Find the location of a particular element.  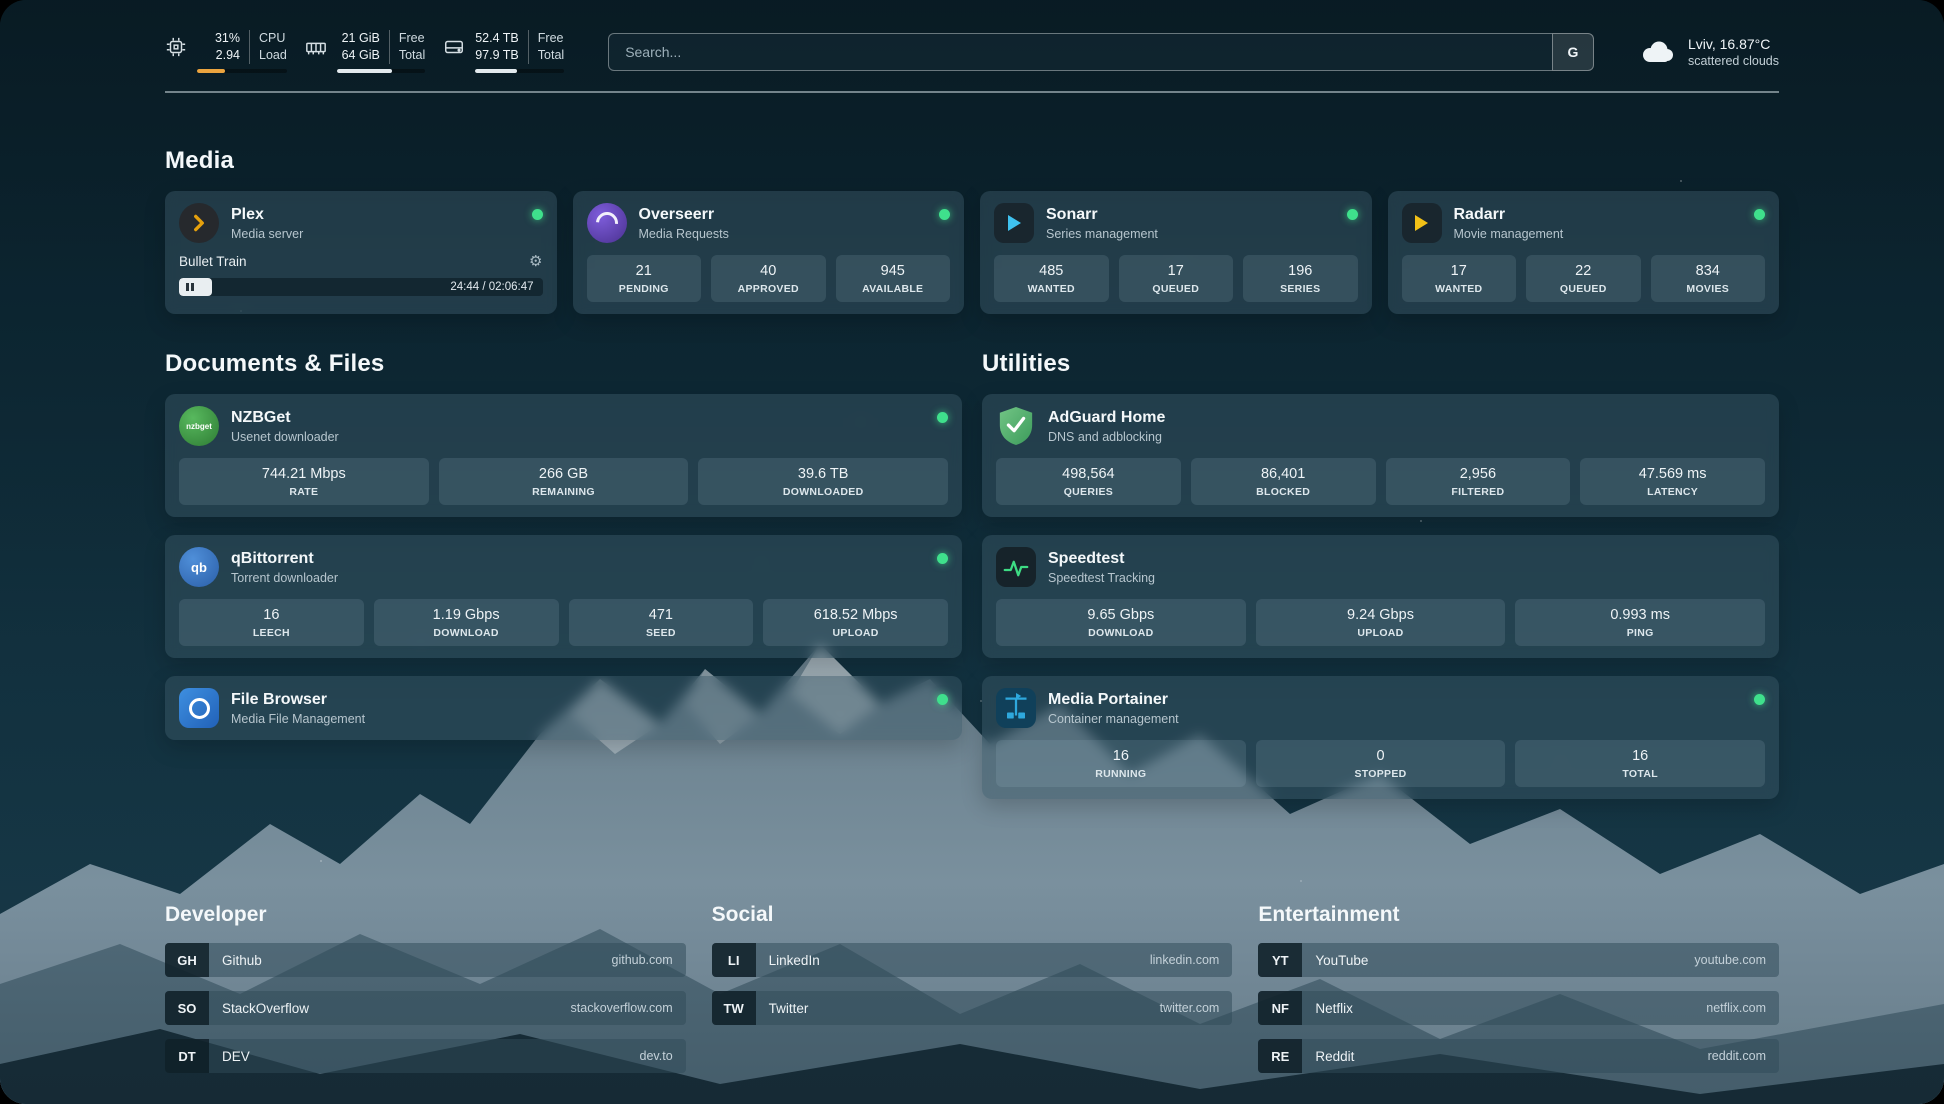

bookmark-name: StackOverflow is located at coordinates (266, 1008).